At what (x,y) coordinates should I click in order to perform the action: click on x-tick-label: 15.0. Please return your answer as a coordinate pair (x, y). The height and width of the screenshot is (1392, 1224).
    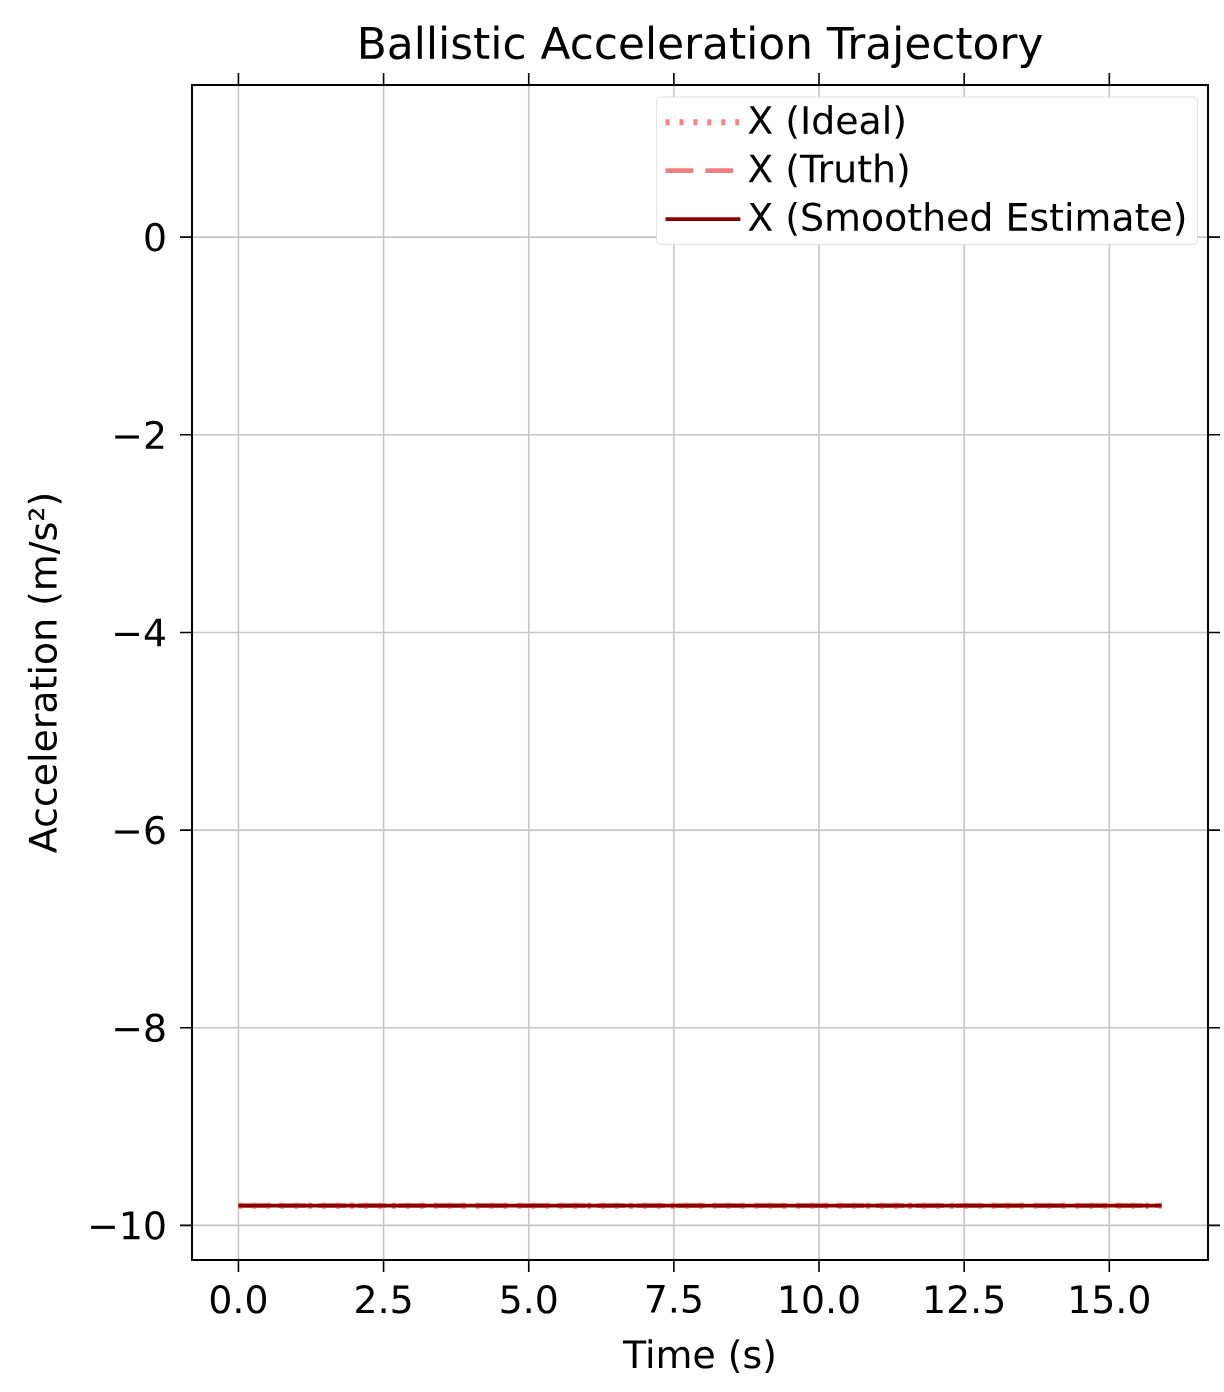
    Looking at the image, I should click on (1110, 1299).